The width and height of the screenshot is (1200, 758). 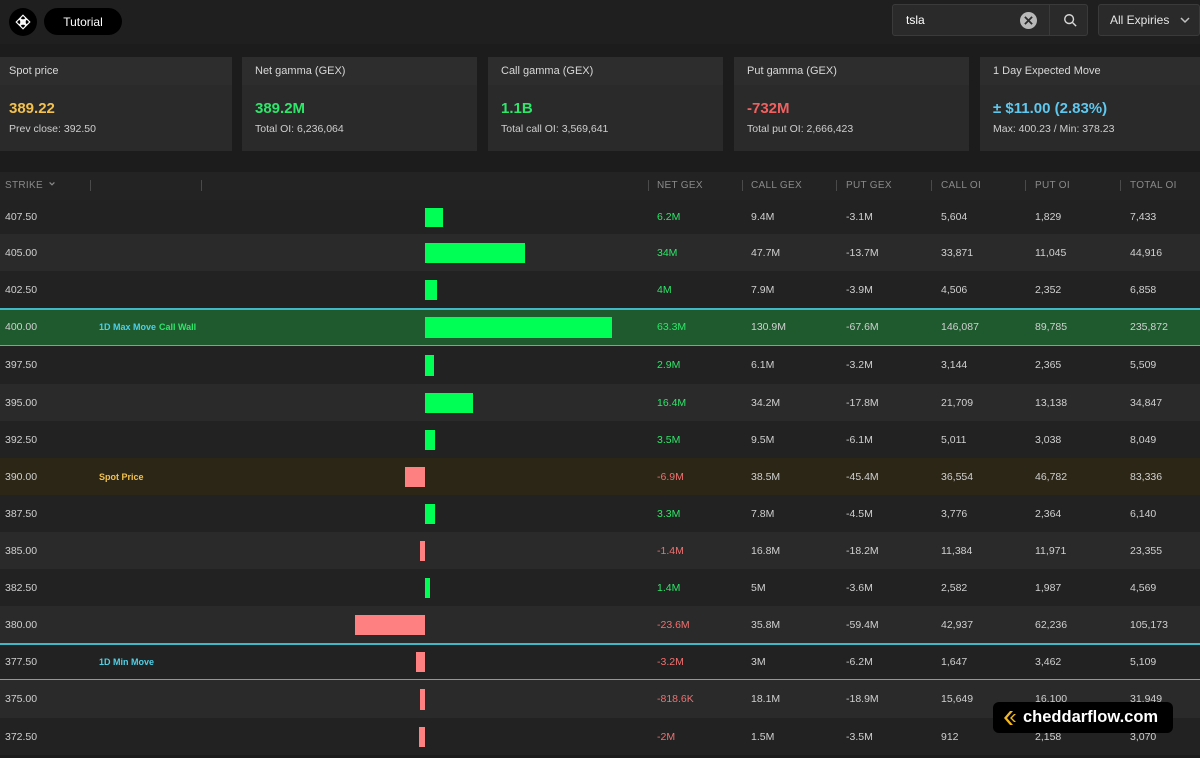 I want to click on net-gex-cell: -1.4M, so click(x=670, y=550).